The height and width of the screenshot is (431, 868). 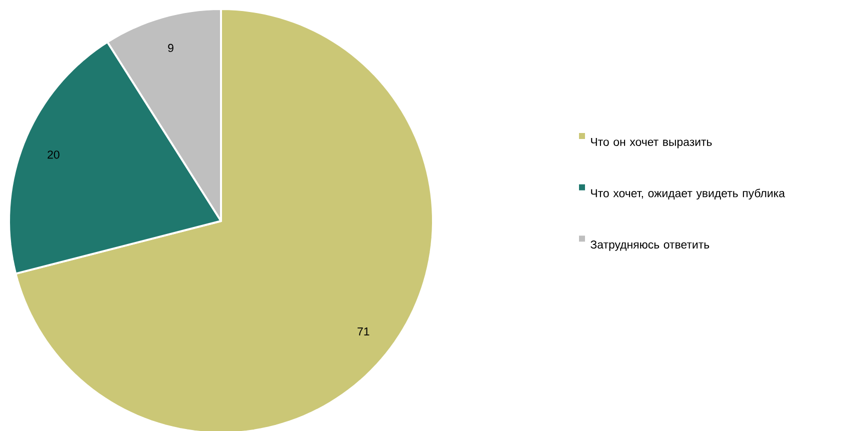 I want to click on data-label: 9, so click(x=171, y=48).